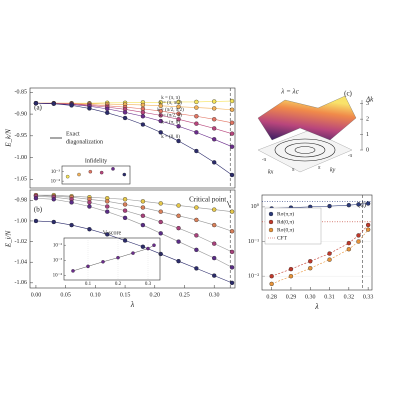 Image resolution: width=400 pixels, height=400 pixels. What do you see at coordinates (319, 168) in the screenshot?
I see `y-tick-label: π` at bounding box center [319, 168].